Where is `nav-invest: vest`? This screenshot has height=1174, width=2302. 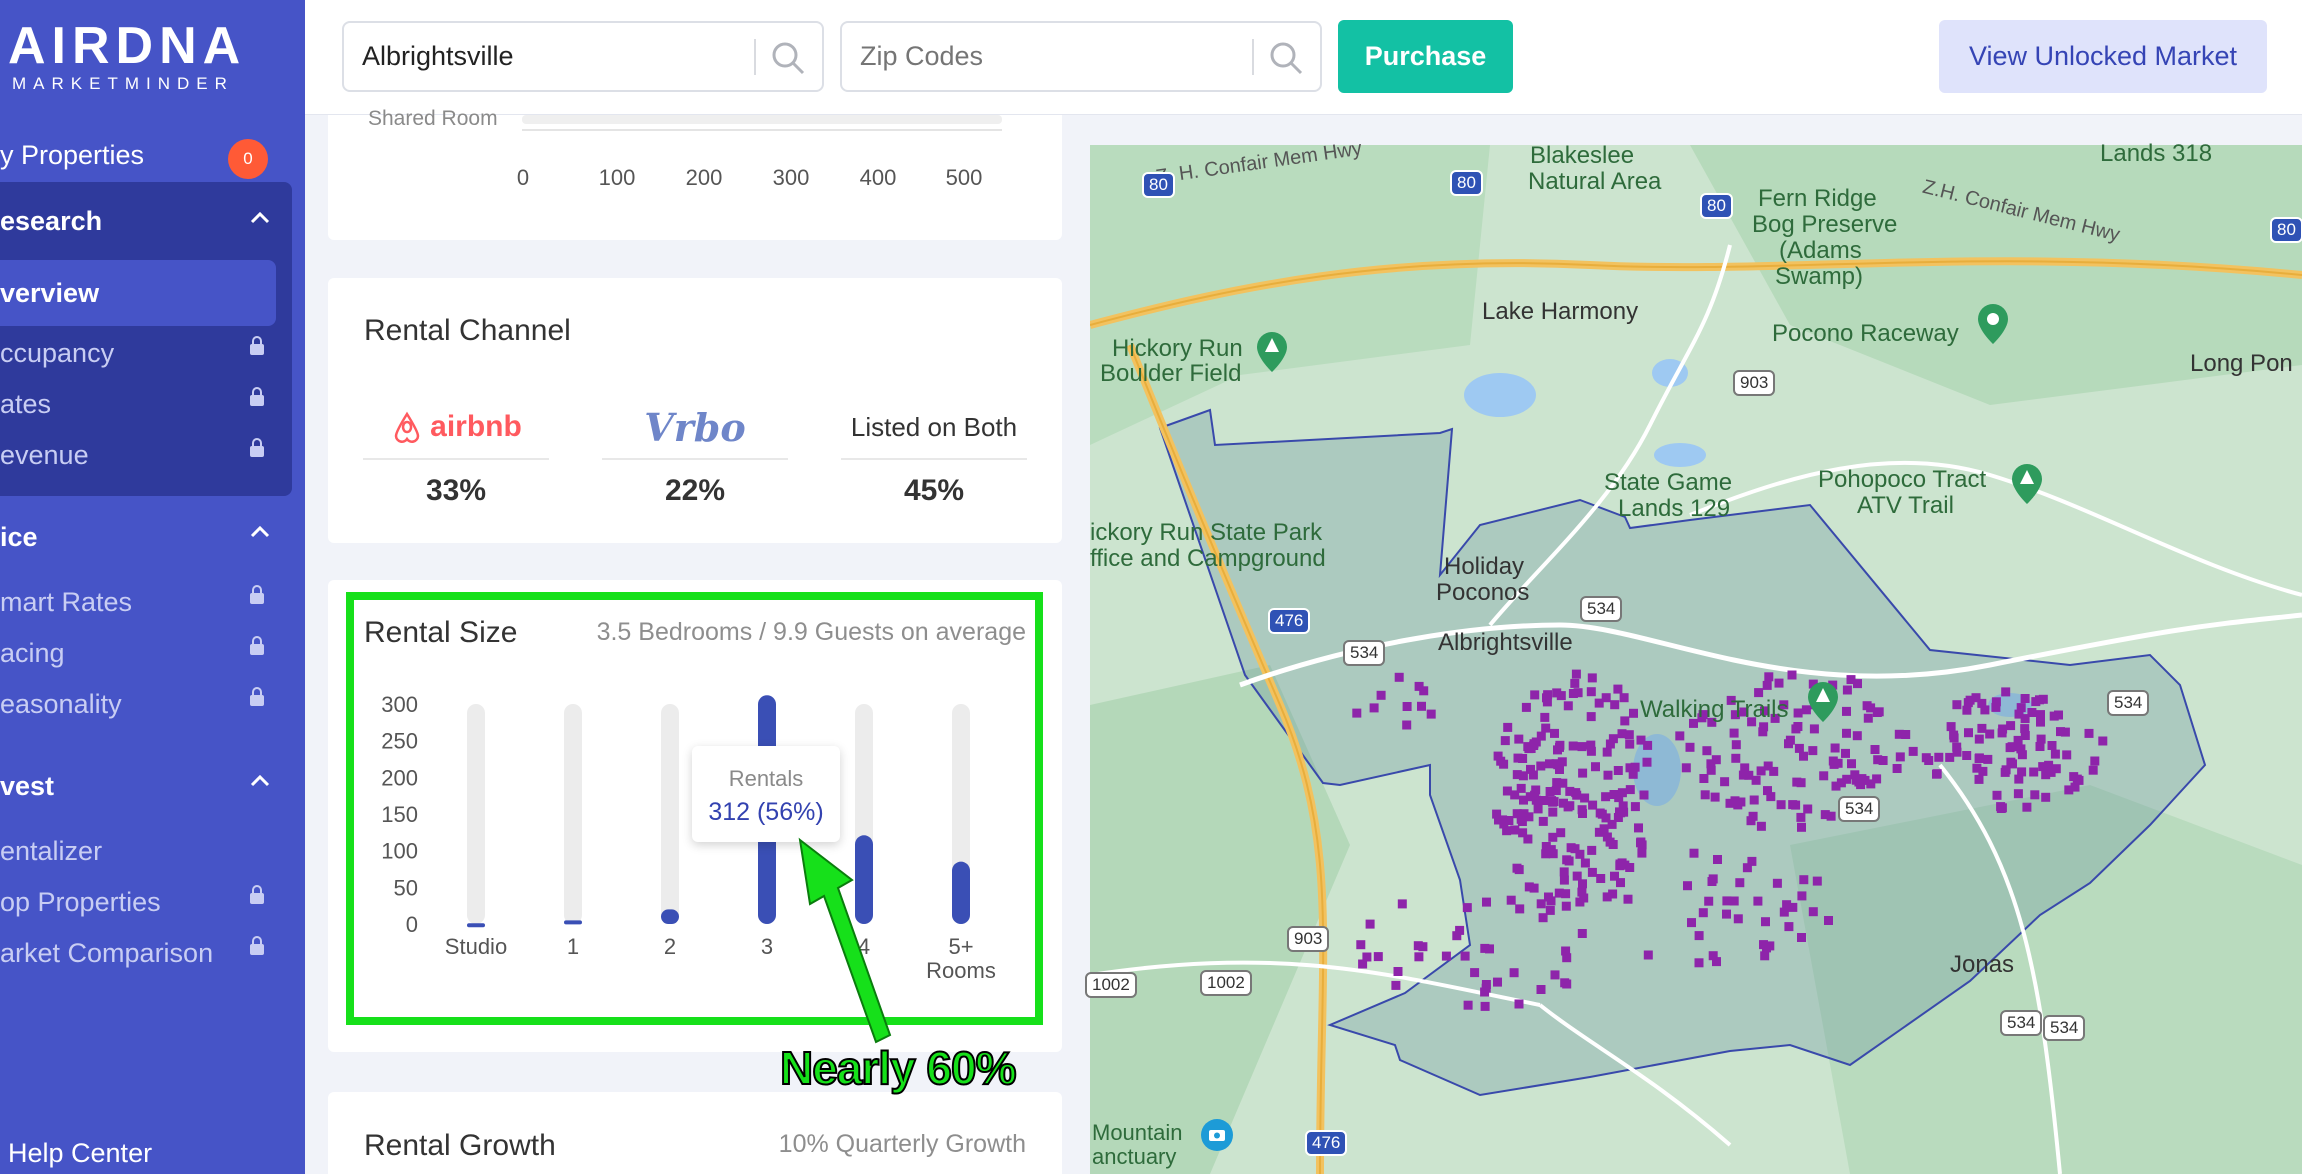 nav-invest: vest is located at coordinates (27, 786).